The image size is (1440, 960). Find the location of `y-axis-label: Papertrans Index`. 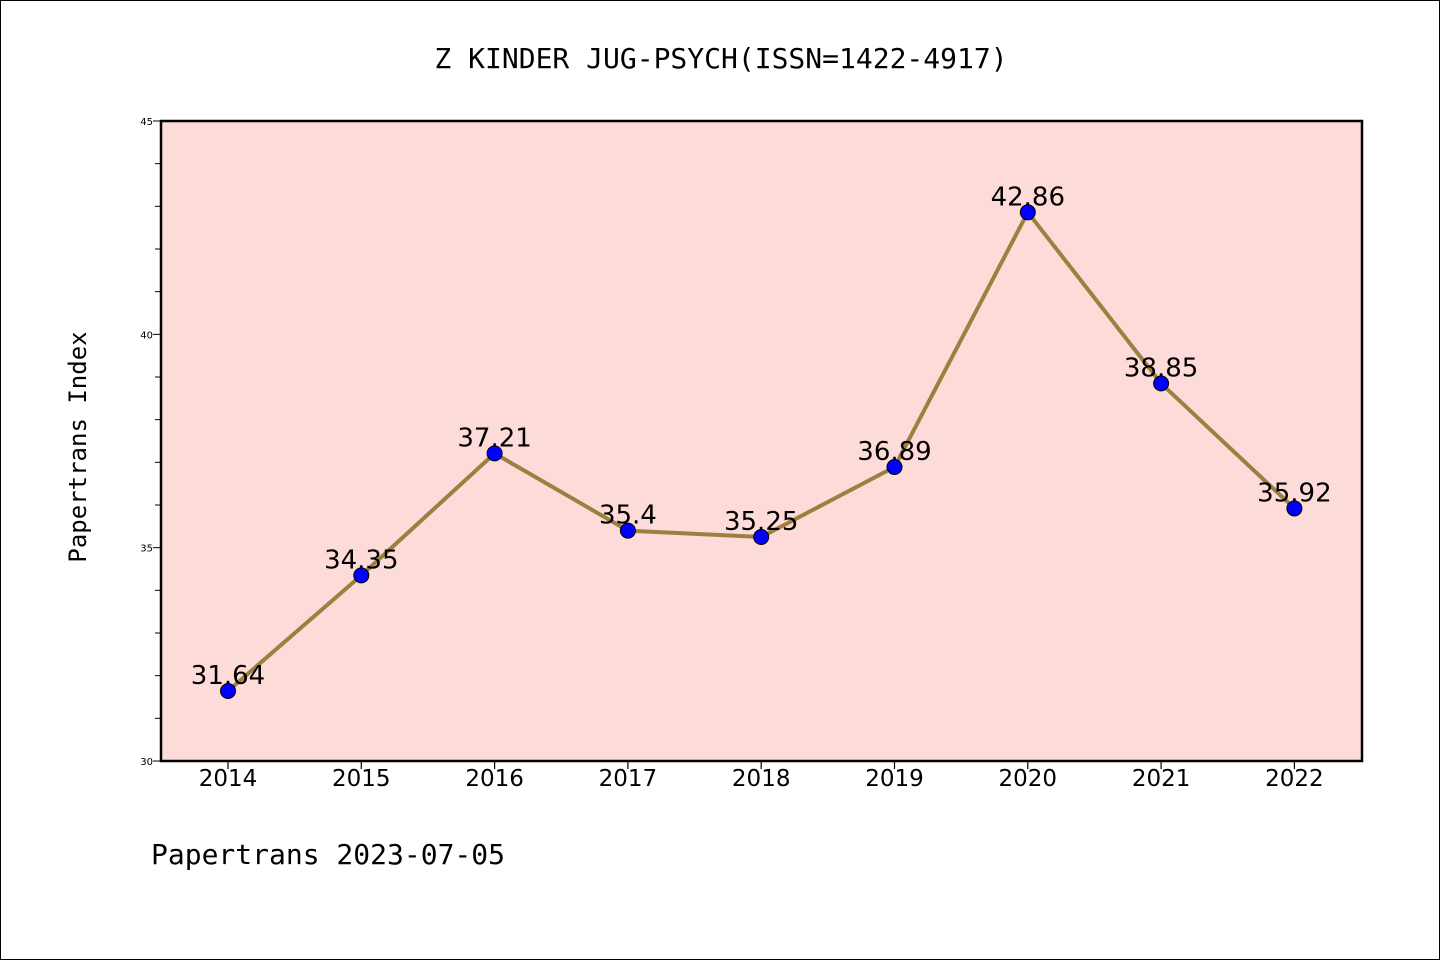

y-axis-label: Papertrans Index is located at coordinates (78, 446).